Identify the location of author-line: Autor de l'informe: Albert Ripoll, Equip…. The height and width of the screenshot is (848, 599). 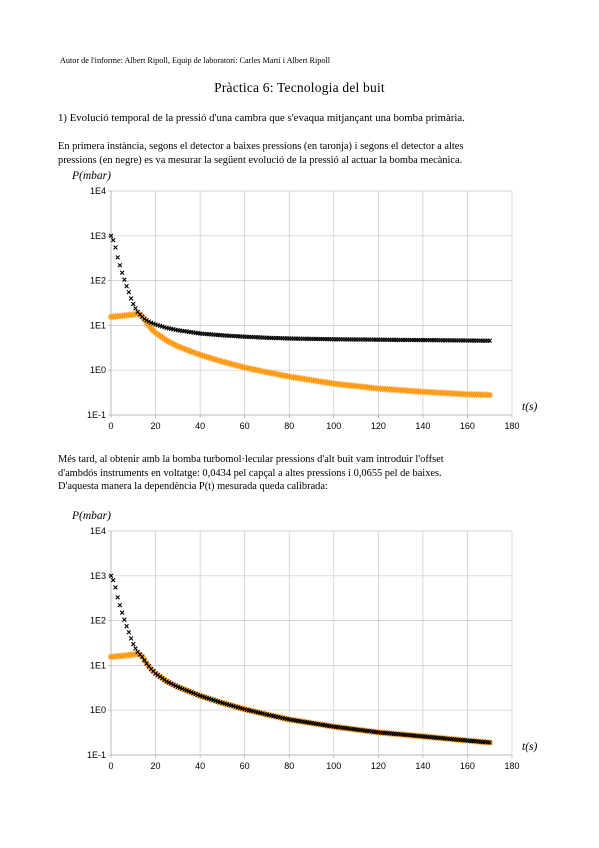
(195, 60).